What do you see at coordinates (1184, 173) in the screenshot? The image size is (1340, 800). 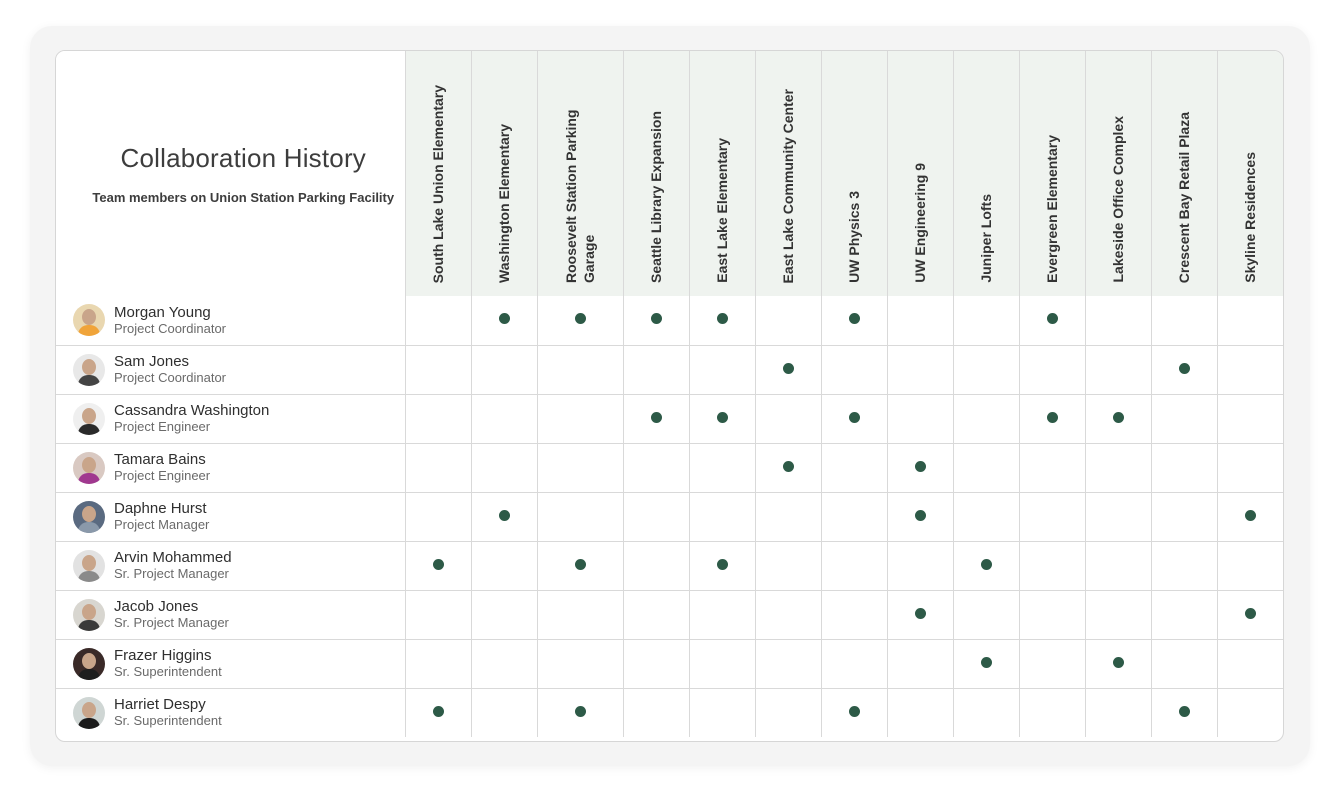 I see `project-header: Crescent Bay Retail Plaza` at bounding box center [1184, 173].